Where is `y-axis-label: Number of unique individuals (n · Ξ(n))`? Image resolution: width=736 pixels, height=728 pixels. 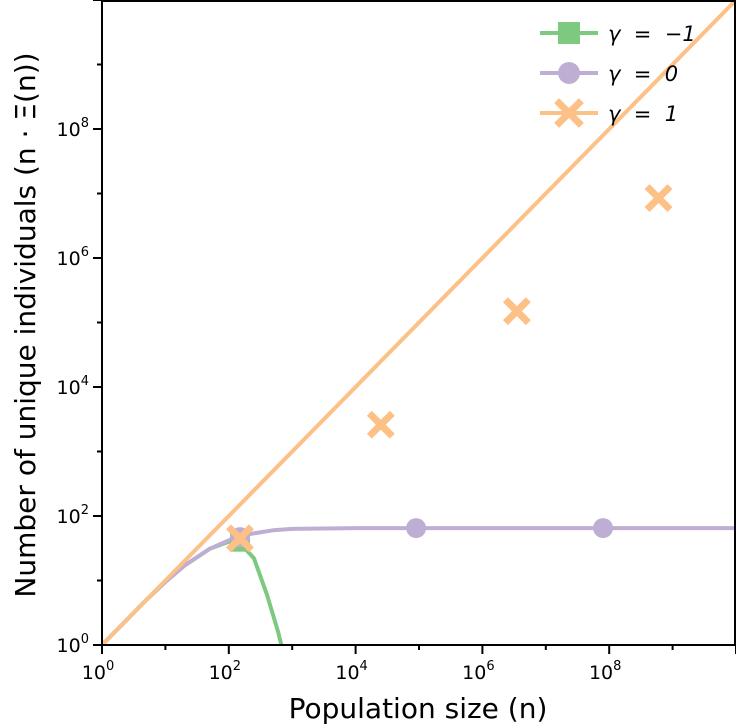 y-axis-label: Number of unique individuals (n · Ξ(n)) is located at coordinates (25, 324).